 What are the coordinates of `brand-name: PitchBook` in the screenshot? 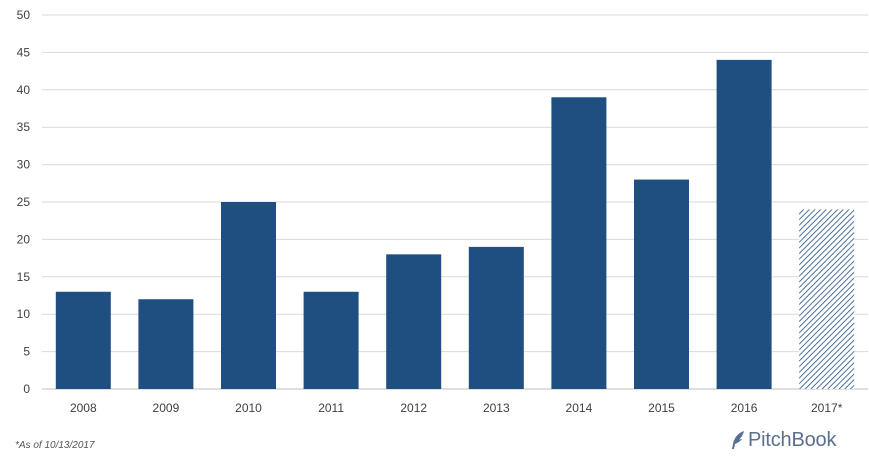 It's located at (792, 439).